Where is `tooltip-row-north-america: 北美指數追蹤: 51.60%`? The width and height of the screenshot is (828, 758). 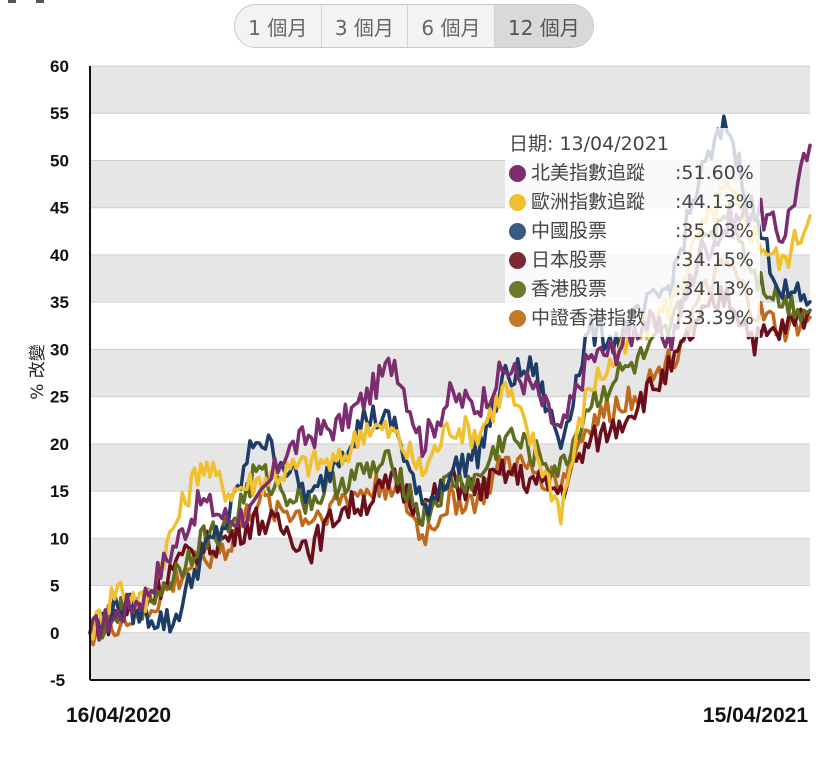
tooltip-row-north-america: 北美指數追蹤: 51.60% is located at coordinates (631, 173).